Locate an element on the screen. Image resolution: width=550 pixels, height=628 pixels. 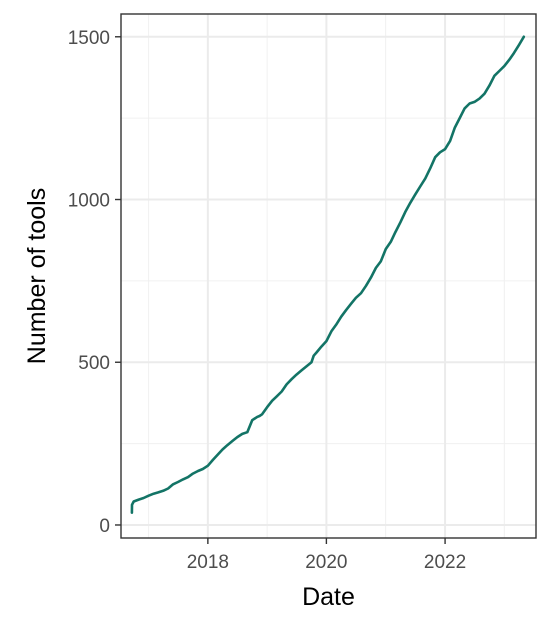
y-axis: 0 500 1000 1500 is located at coordinates (94, 282).